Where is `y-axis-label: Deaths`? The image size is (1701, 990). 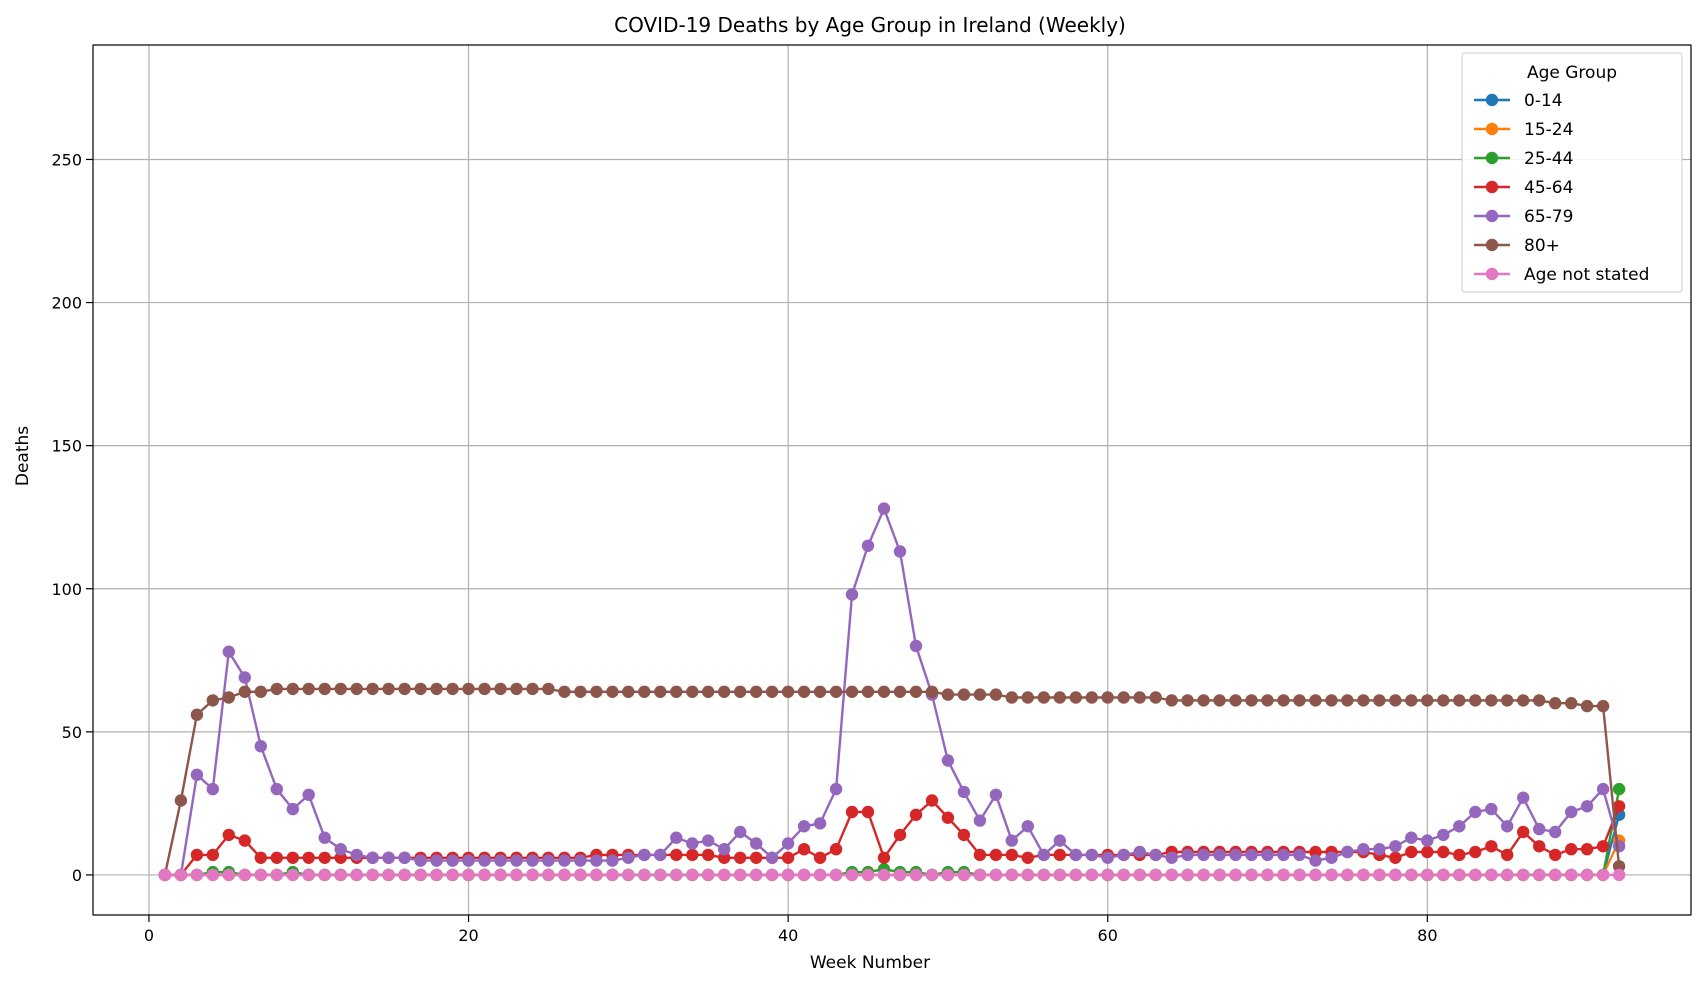 y-axis-label: Deaths is located at coordinates (23, 456).